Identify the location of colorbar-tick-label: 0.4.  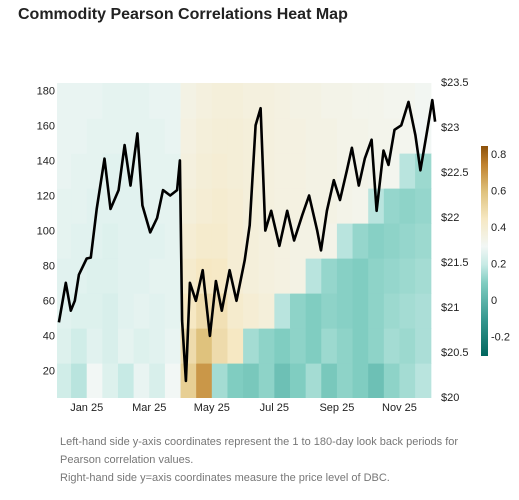
(498, 228).